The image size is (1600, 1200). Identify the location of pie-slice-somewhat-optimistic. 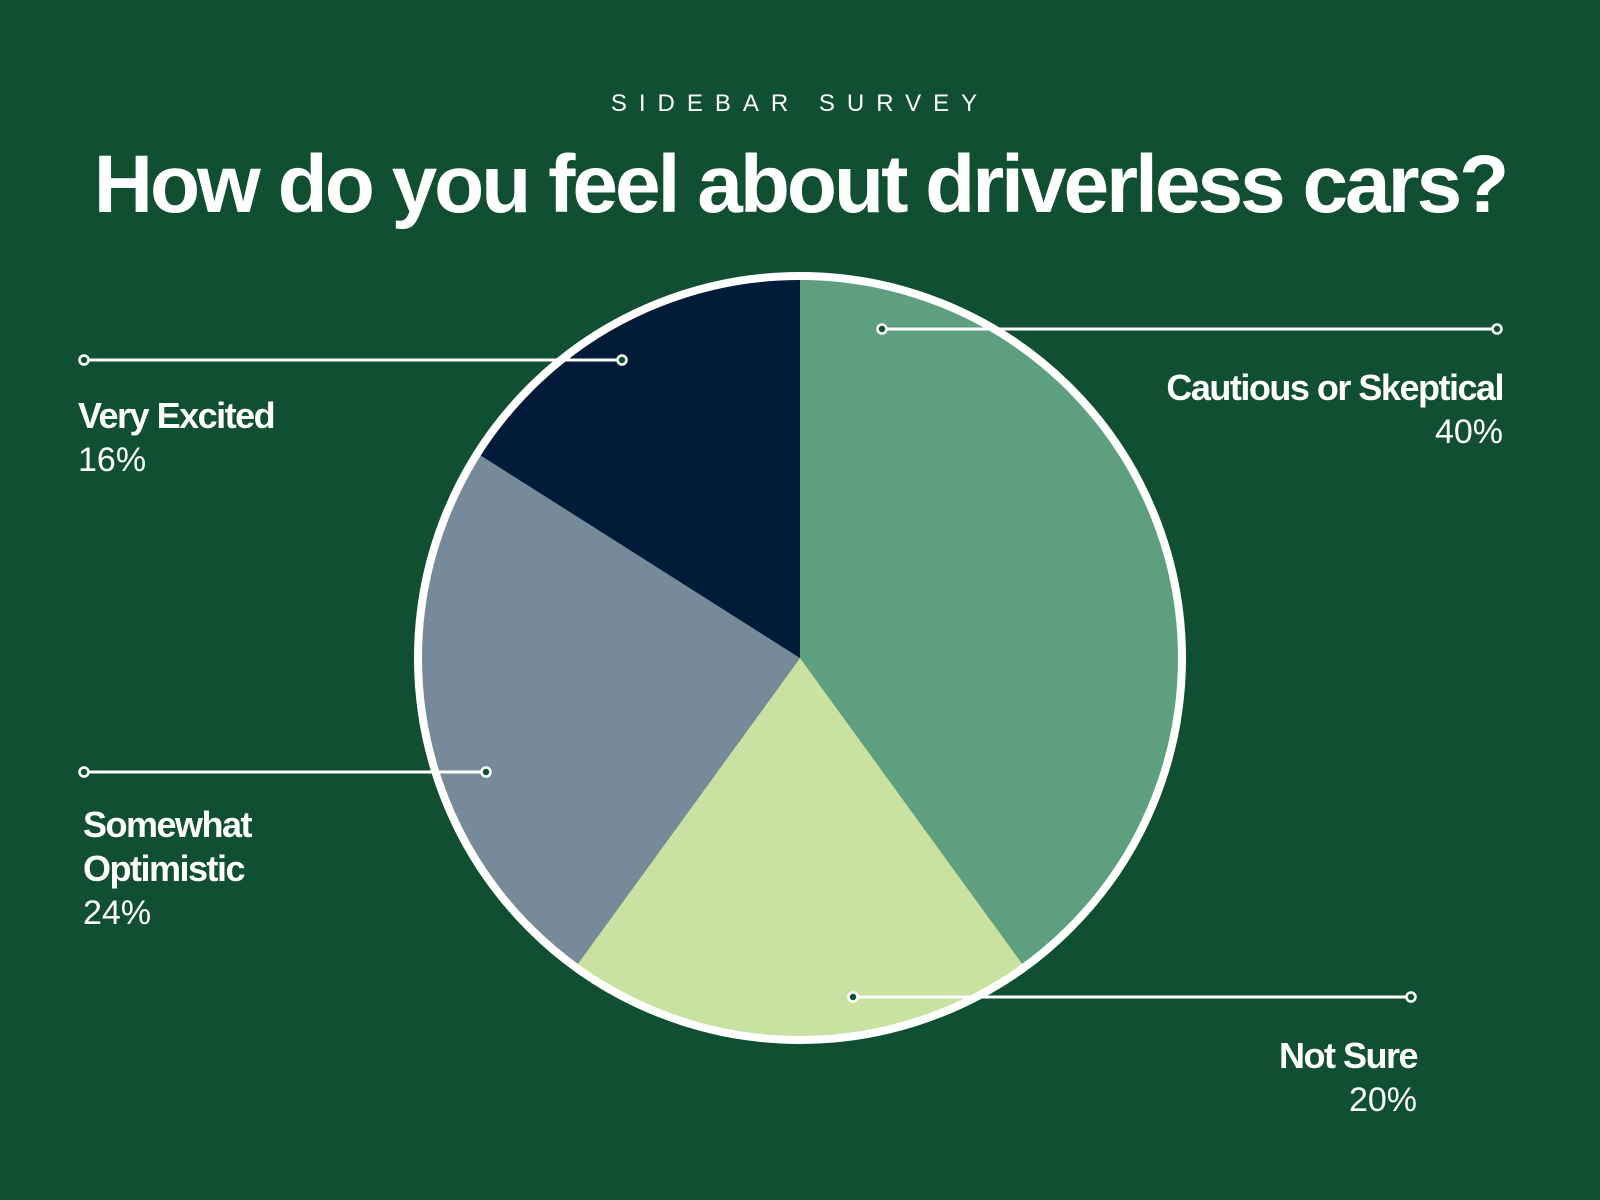
(609, 710).